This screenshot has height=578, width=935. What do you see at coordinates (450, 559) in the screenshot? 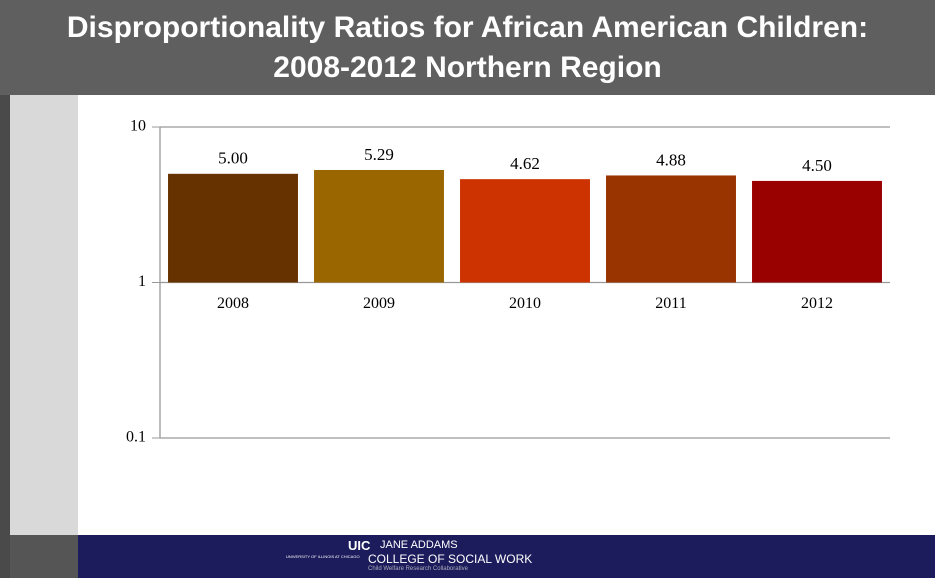
I see `footer-college: COLLEGE OF SOCIAL WORK` at bounding box center [450, 559].